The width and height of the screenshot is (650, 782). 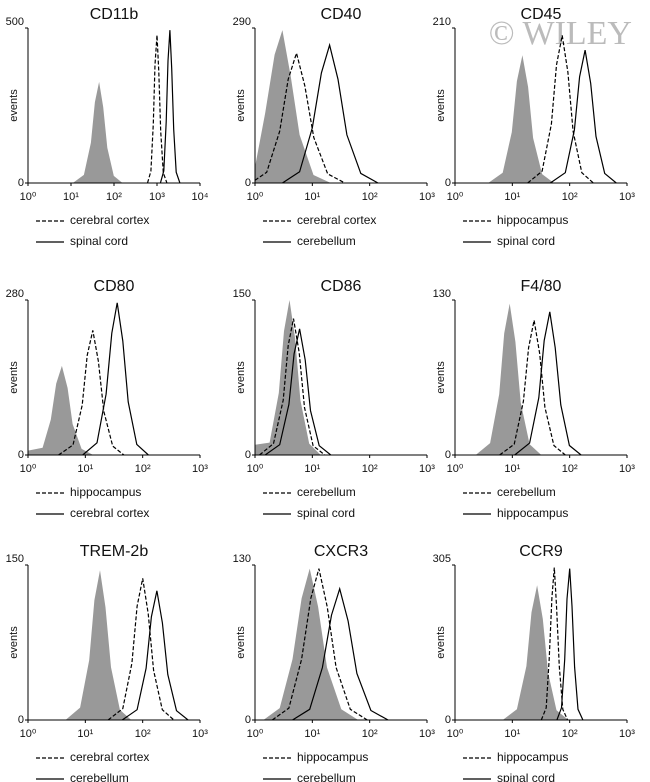 What do you see at coordinates (114, 286) in the screenshot?
I see `panel-title: CD80` at bounding box center [114, 286].